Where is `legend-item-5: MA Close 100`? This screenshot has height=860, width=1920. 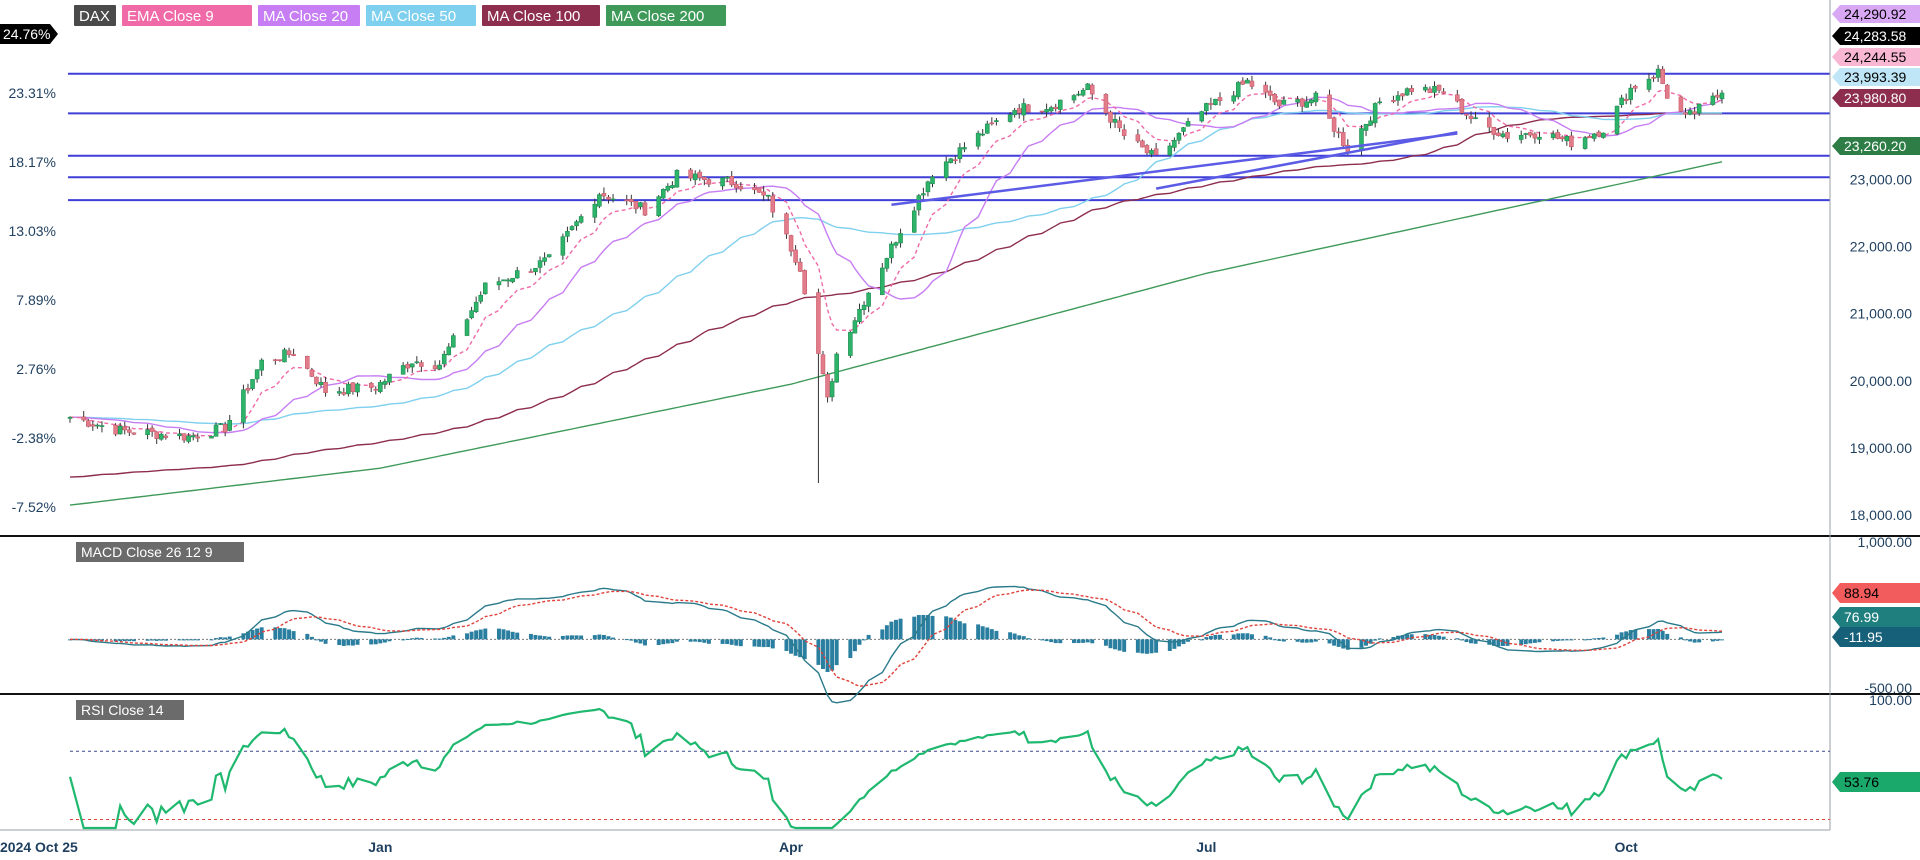 legend-item-5: MA Close 100 is located at coordinates (541, 15).